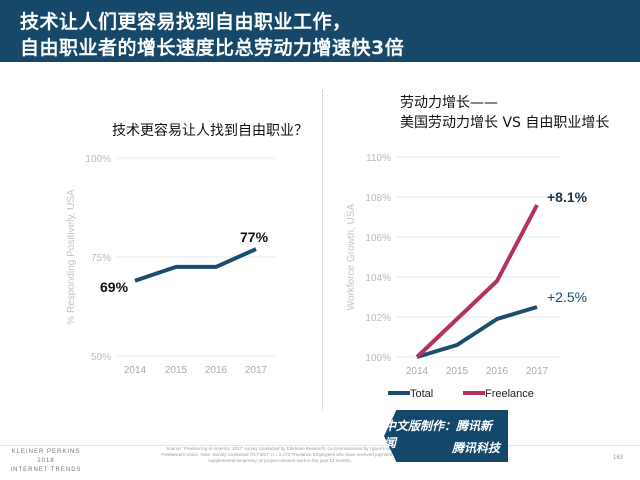 This screenshot has height=480, width=640. Describe the element at coordinates (446, 436) in the screenshot. I see `credit-banner: 中文版制作：腾讯新闻 腾讯科技` at that location.